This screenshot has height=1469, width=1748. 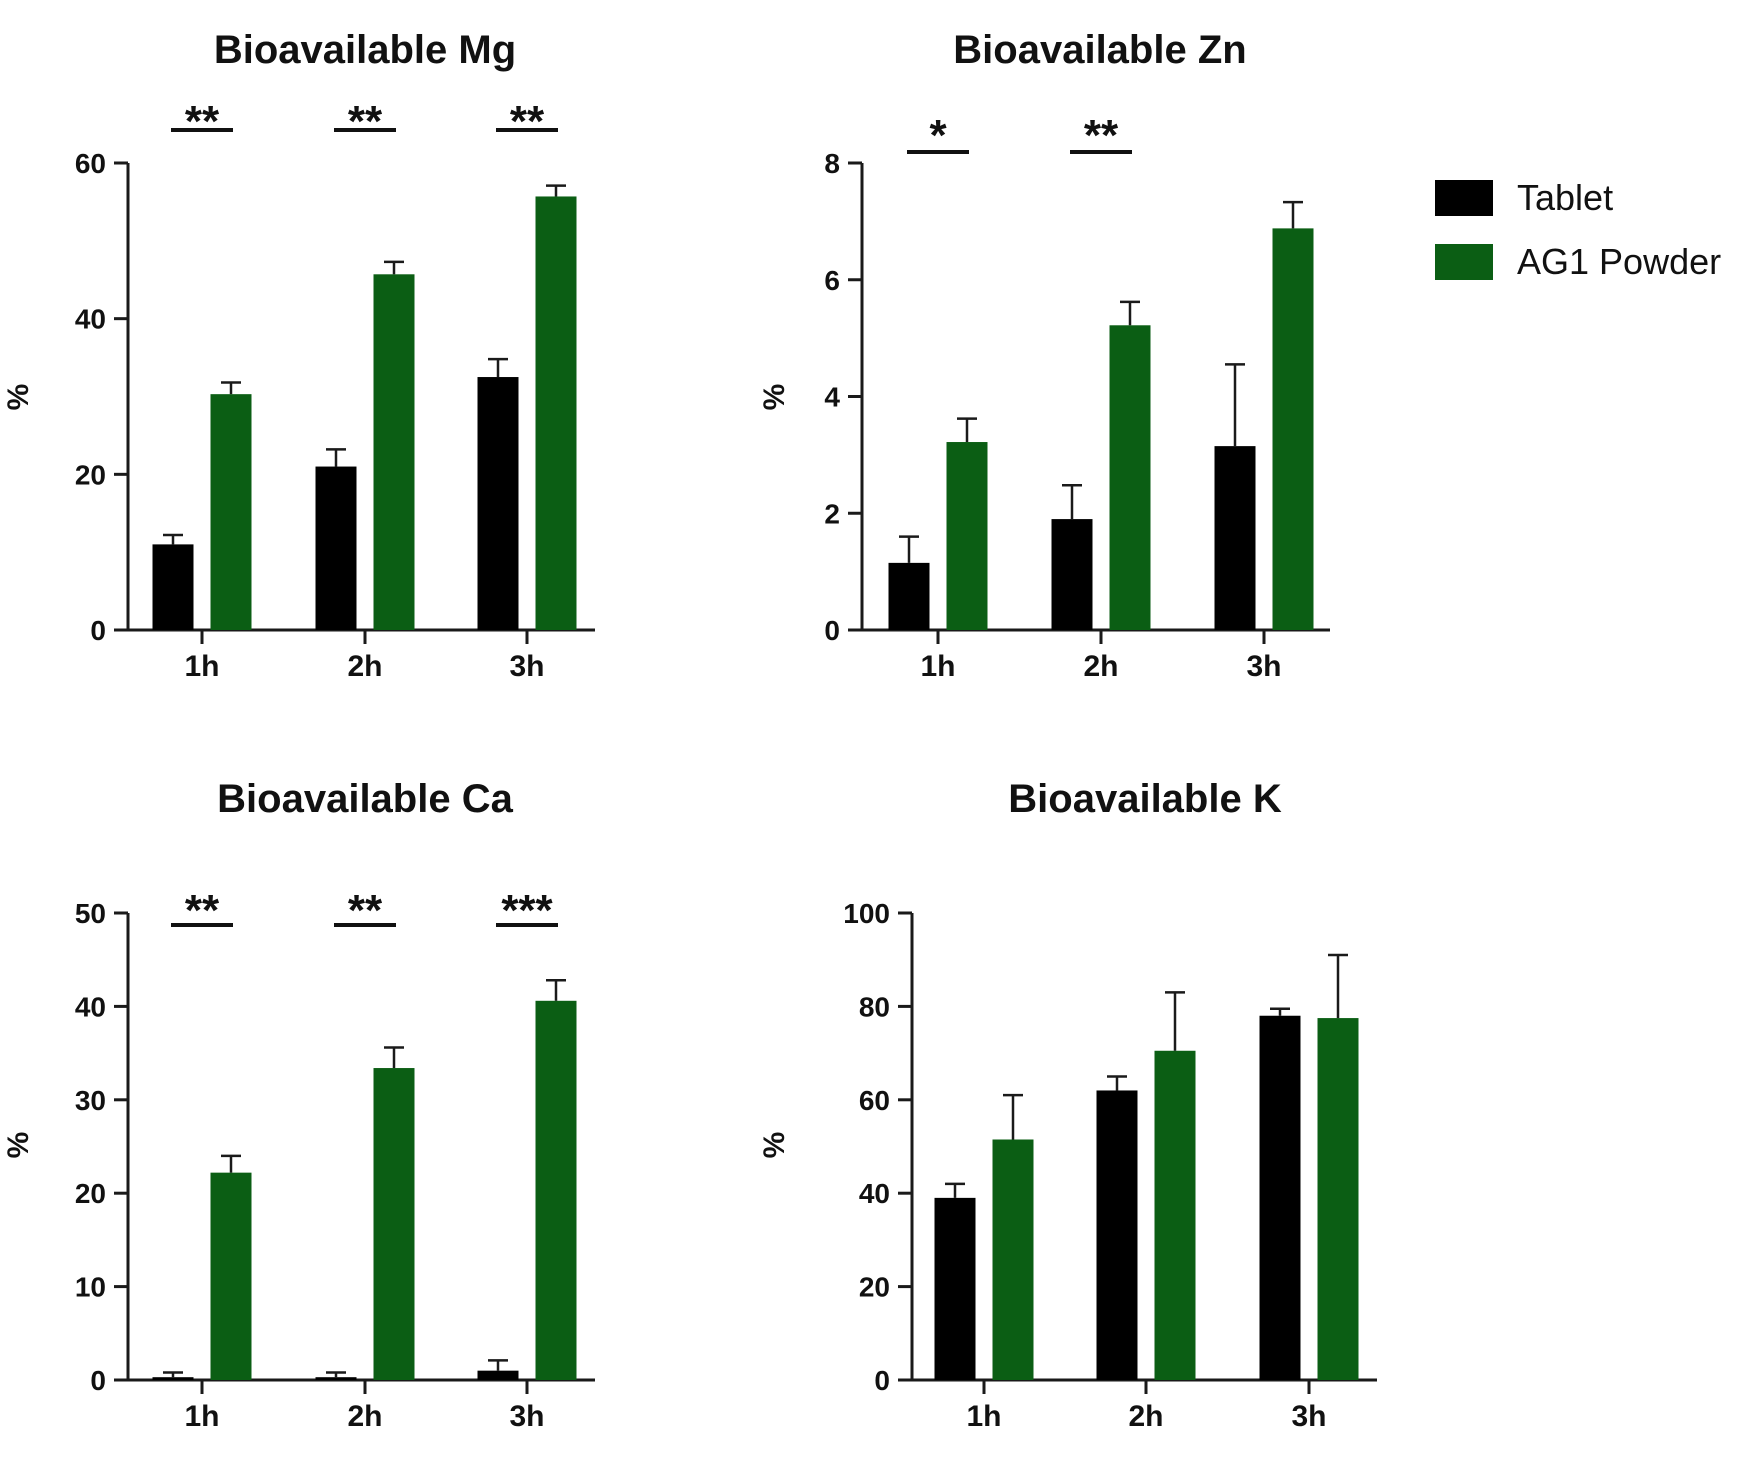 What do you see at coordinates (1145, 799) in the screenshot?
I see `chart-title: Bioavailable K` at bounding box center [1145, 799].